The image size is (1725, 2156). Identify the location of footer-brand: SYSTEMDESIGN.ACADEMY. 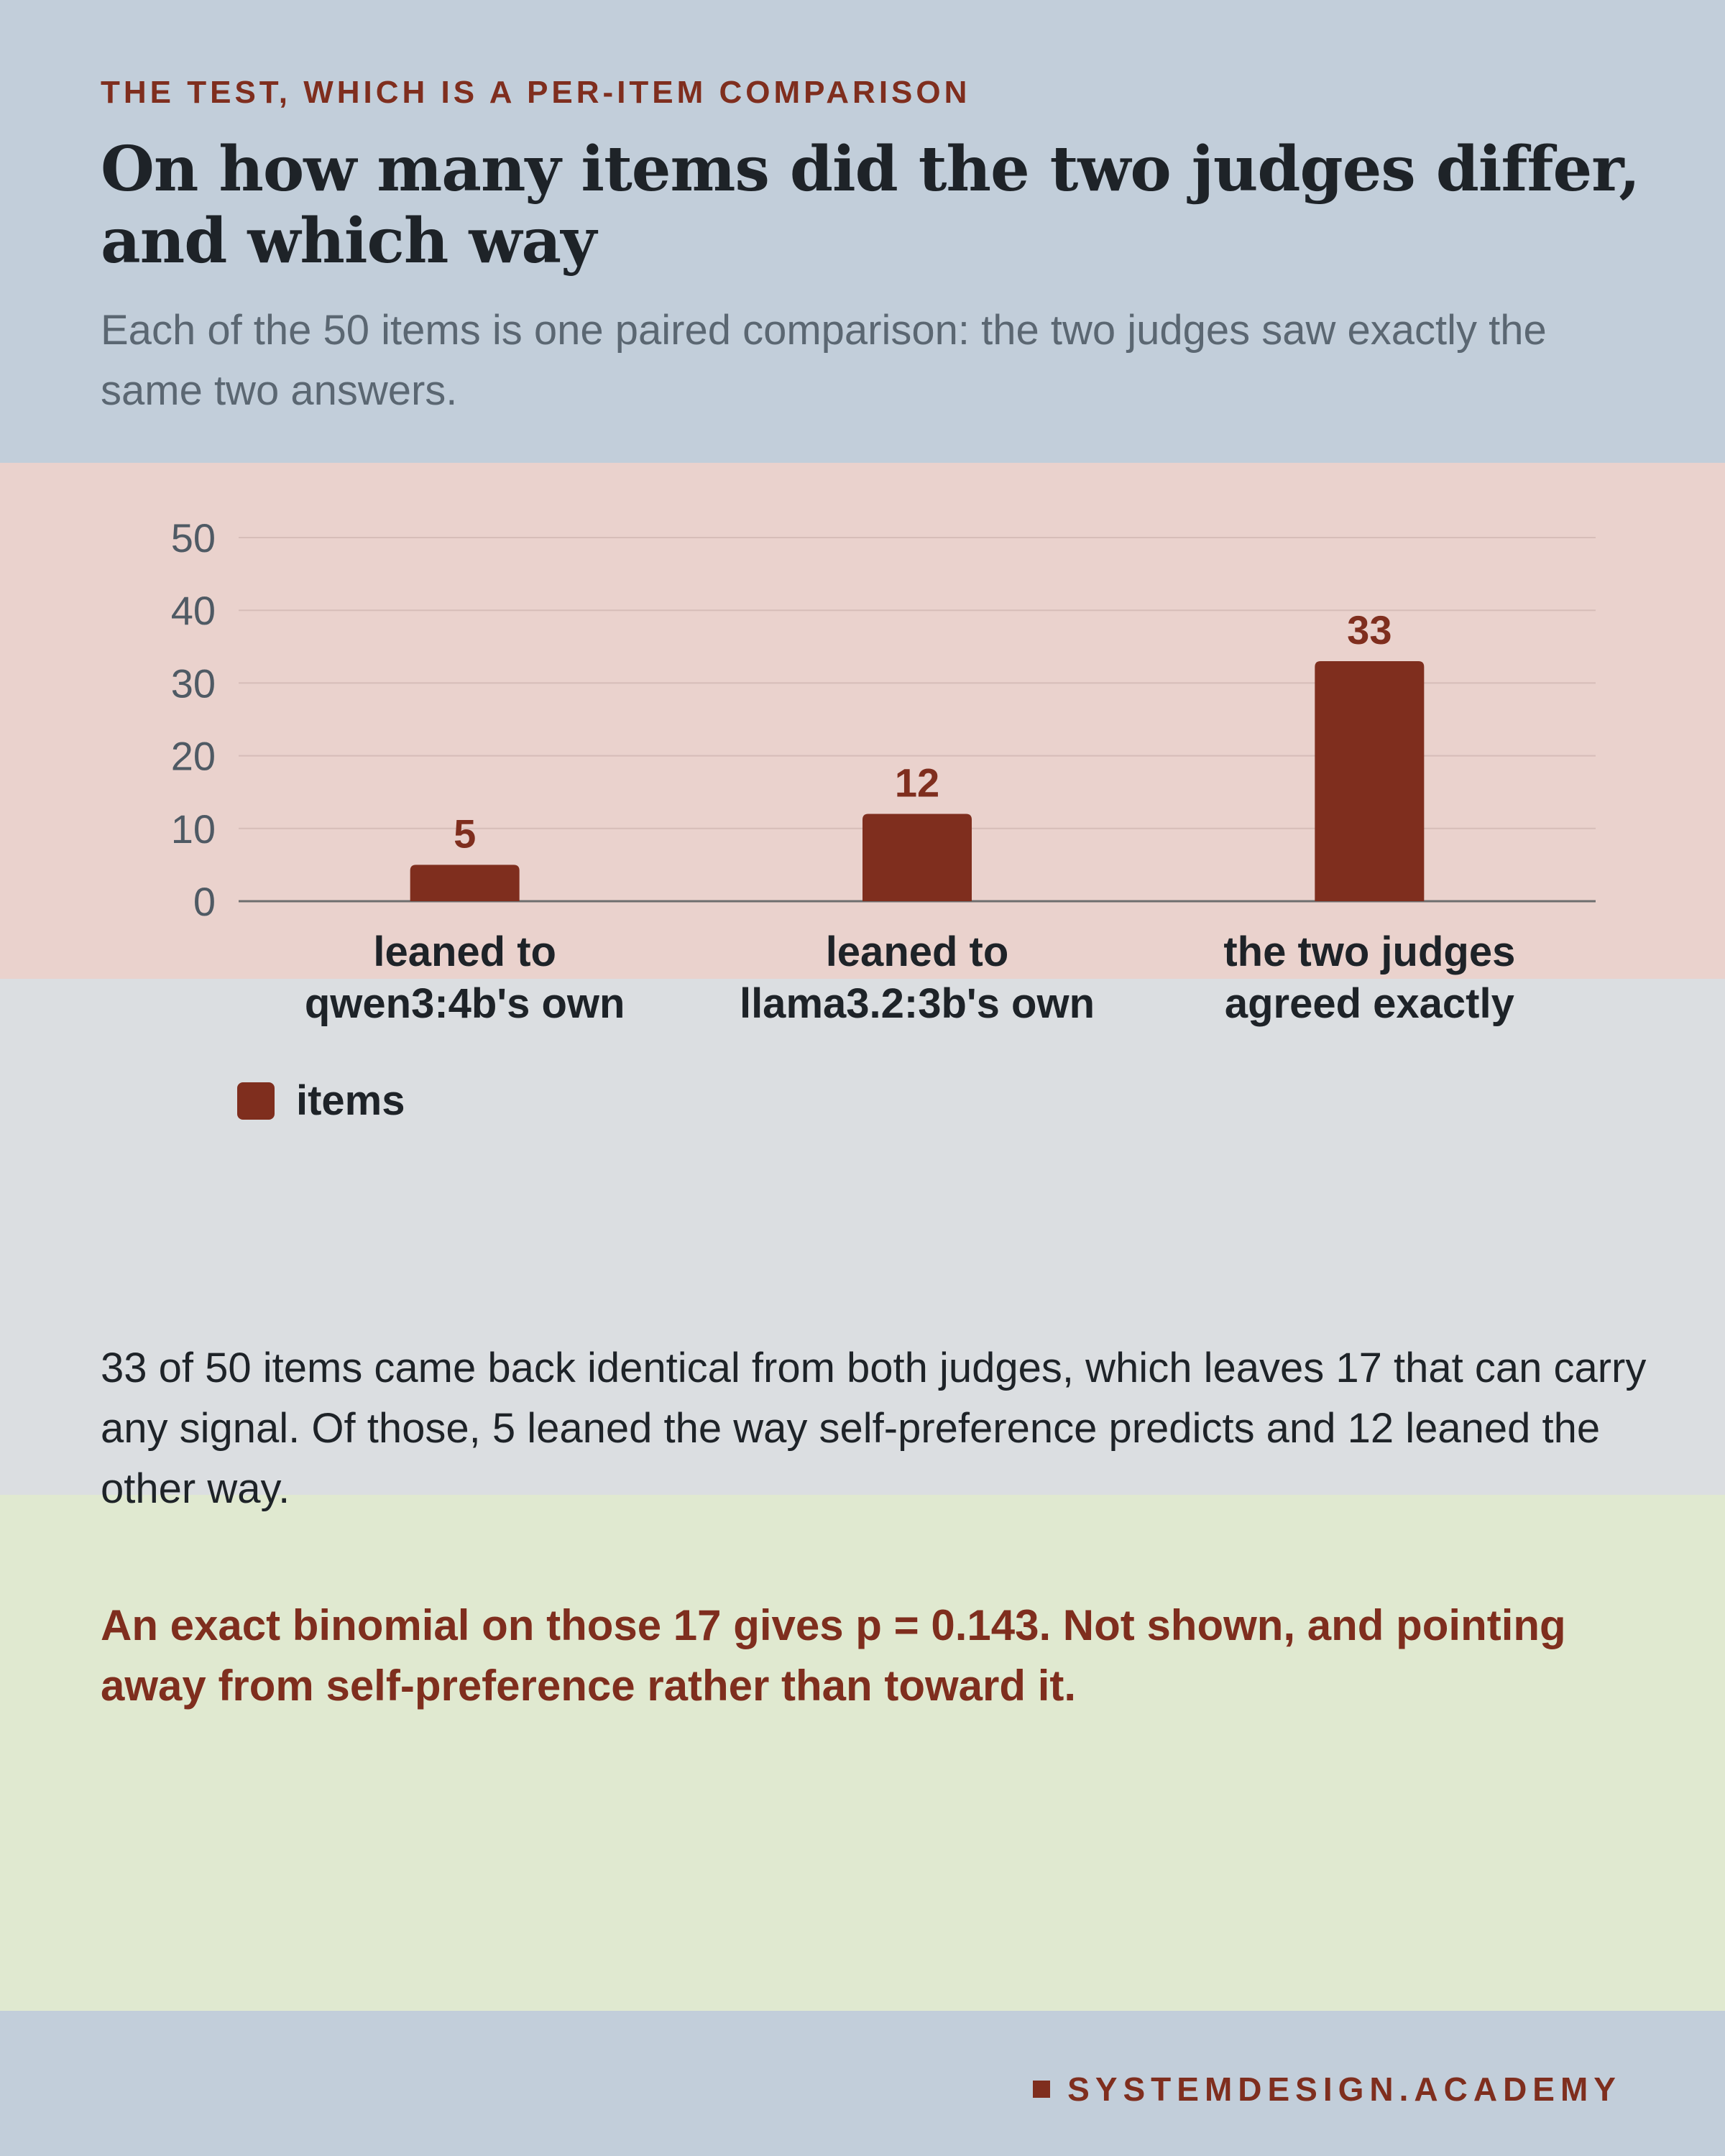
(1327, 2089).